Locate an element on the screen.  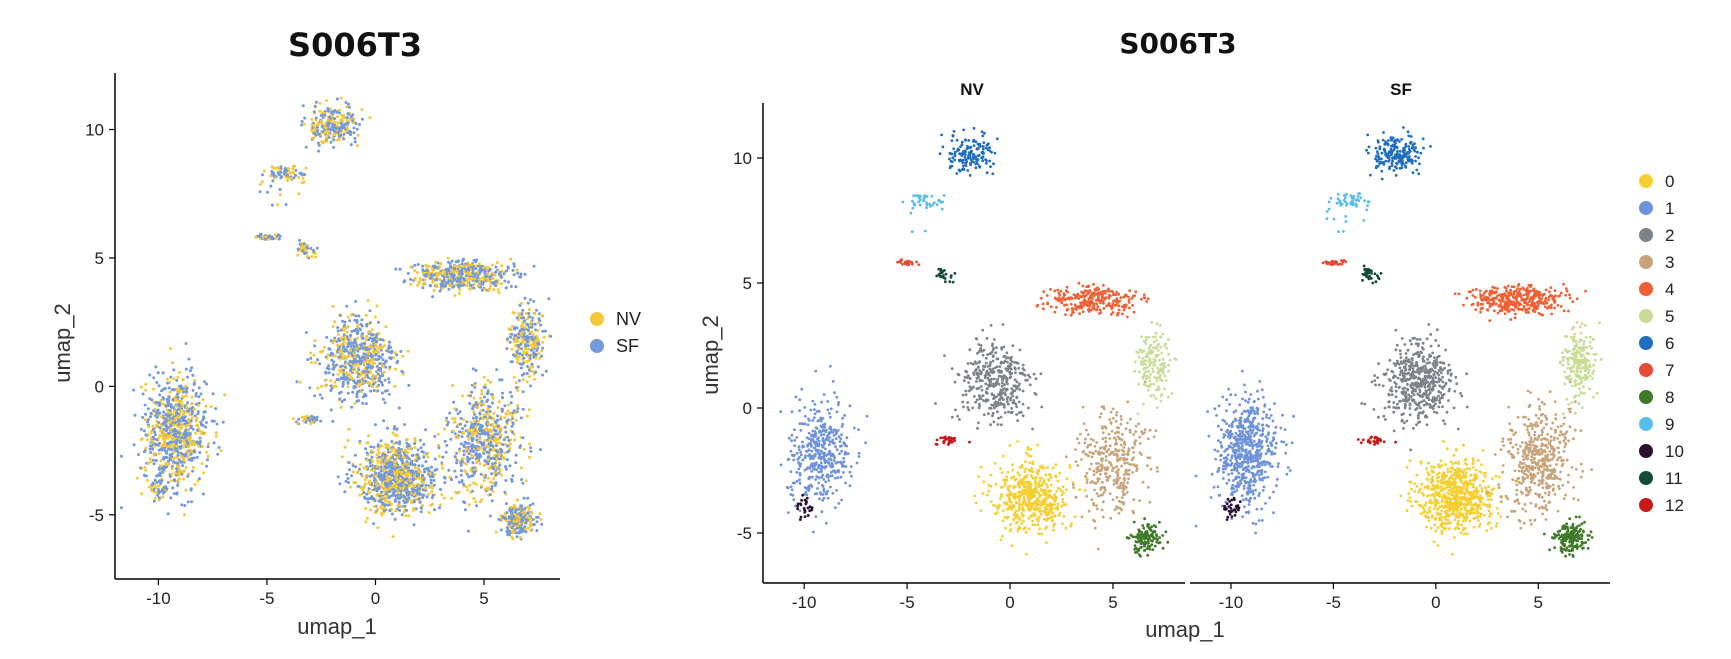
y-tick-label: 5 is located at coordinates (99, 258).